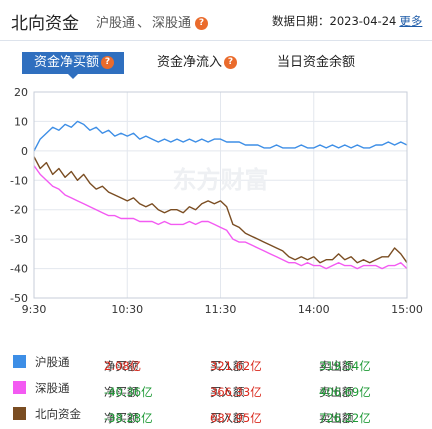  Describe the element at coordinates (21, 121) in the screenshot. I see `y-tick-label: 10` at that location.